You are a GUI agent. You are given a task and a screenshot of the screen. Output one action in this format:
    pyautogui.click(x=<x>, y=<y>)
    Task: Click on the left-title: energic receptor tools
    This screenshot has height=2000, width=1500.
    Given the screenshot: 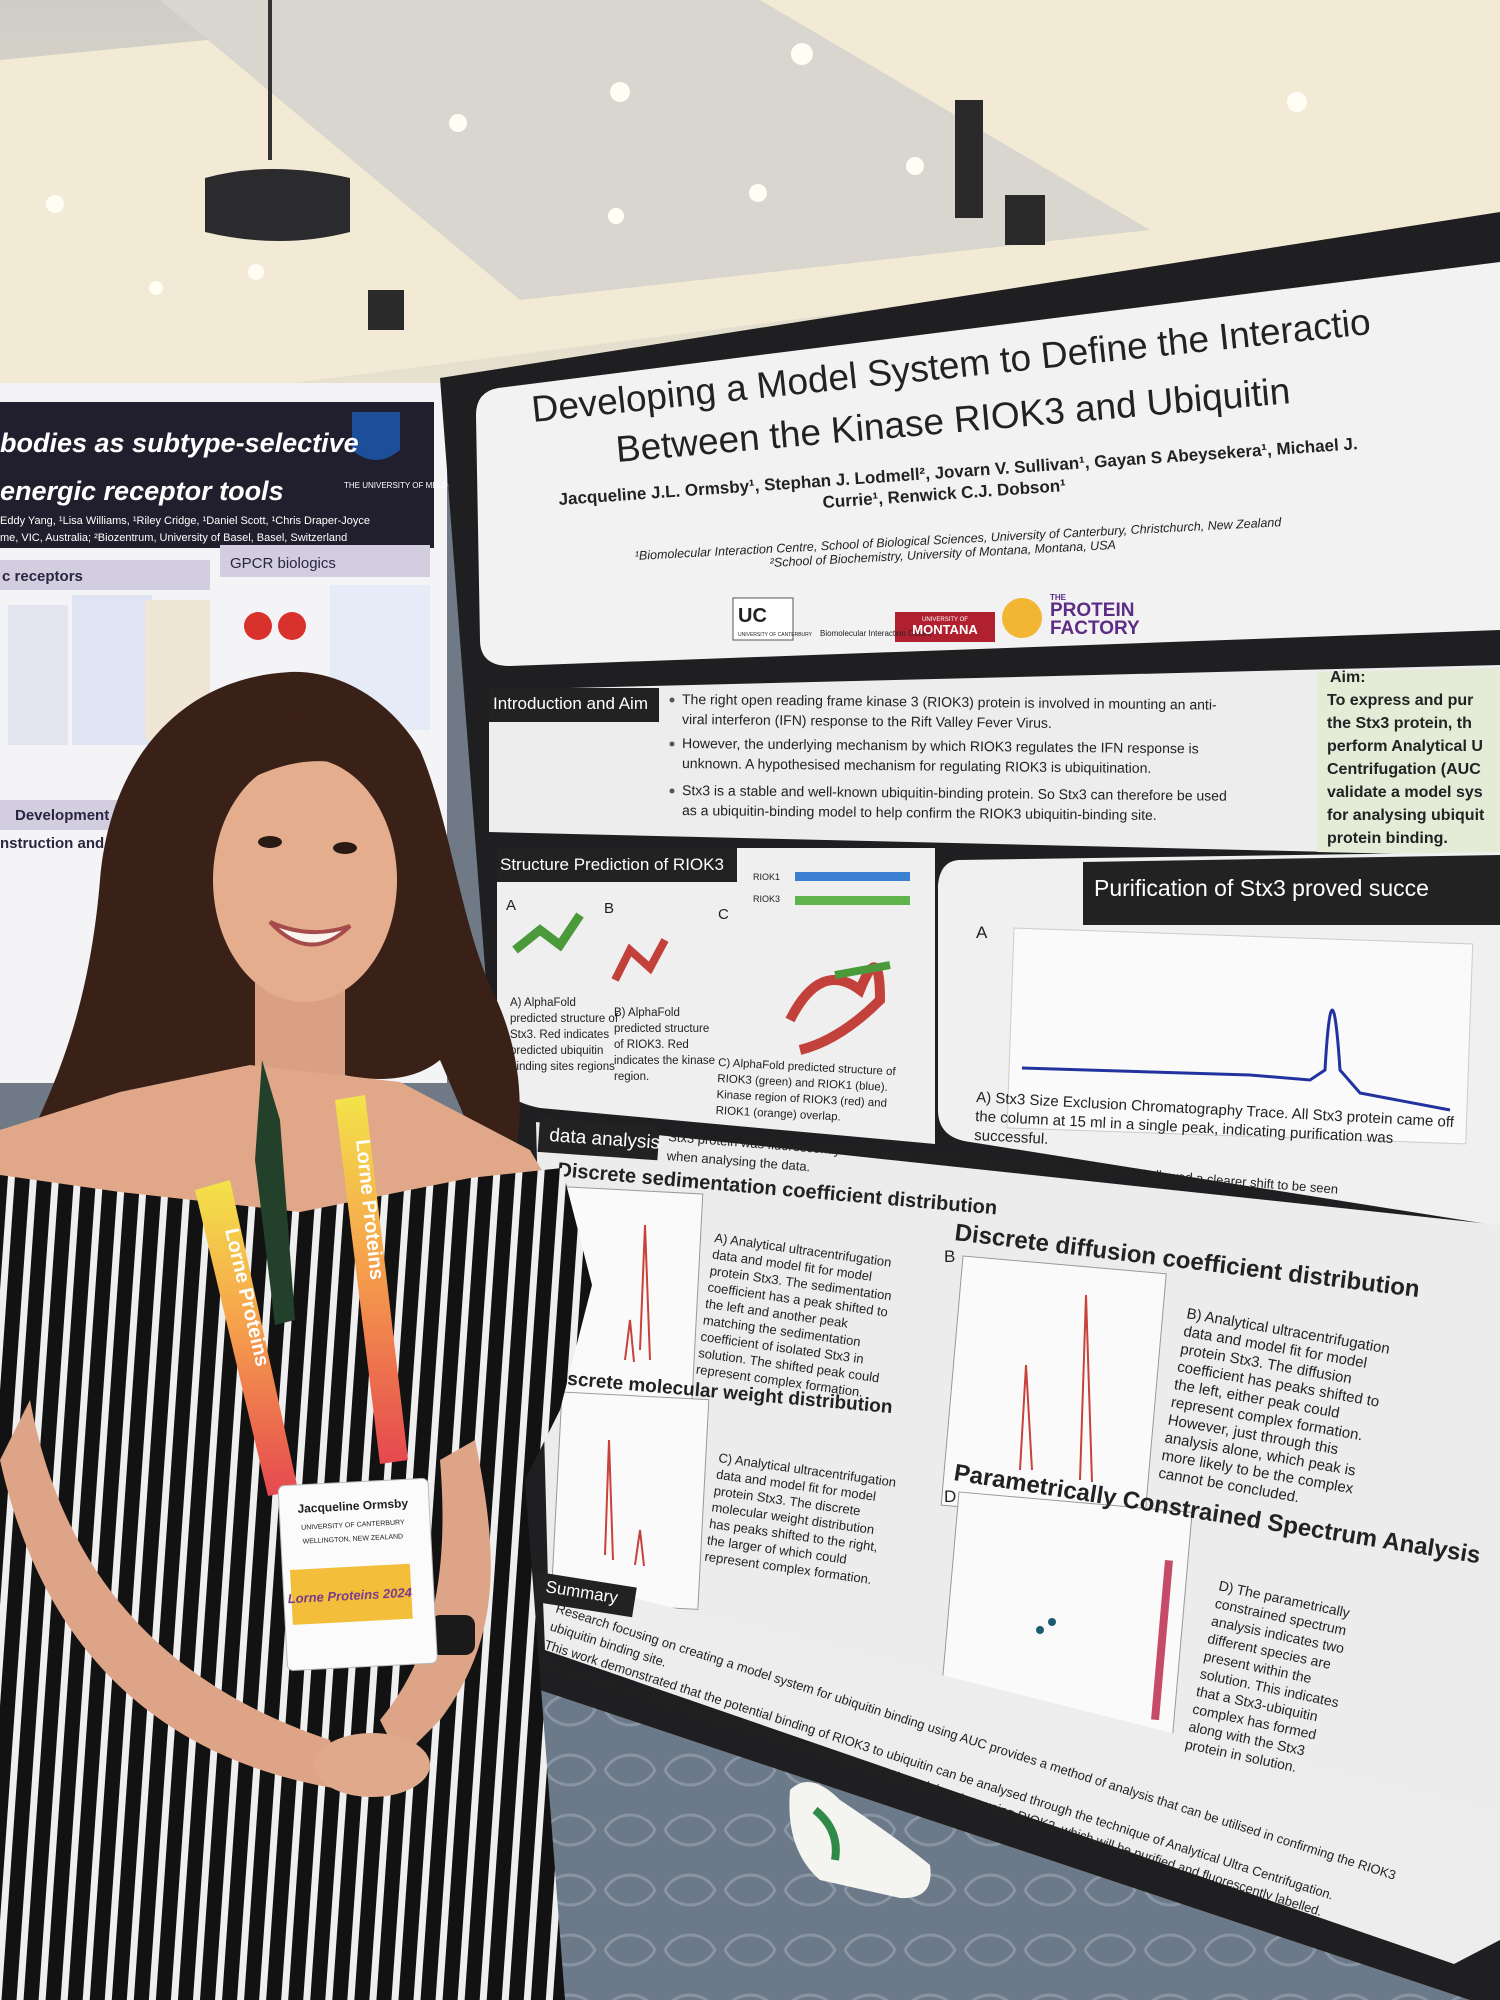 What is the action you would take?
    pyautogui.click(x=142, y=491)
    